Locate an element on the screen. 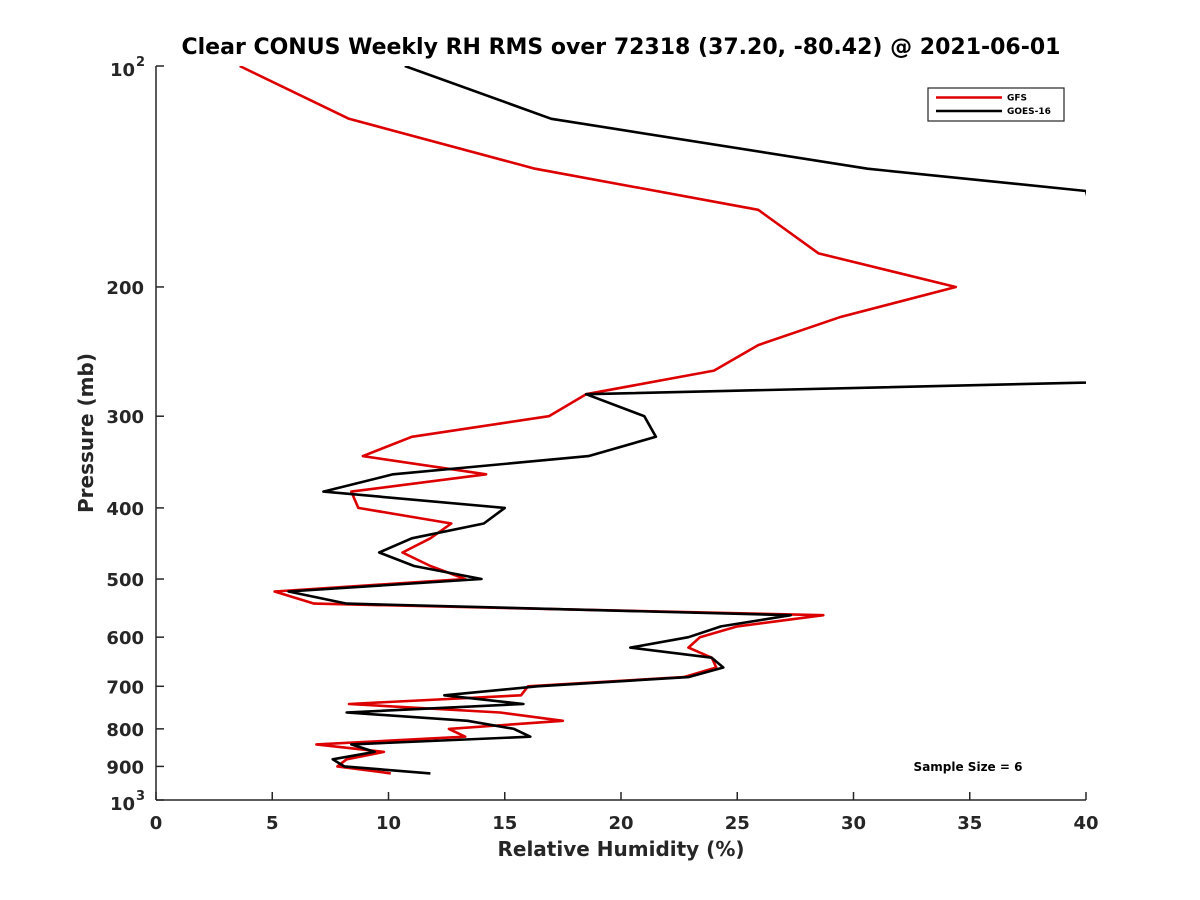 The image size is (1200, 900). legend-box is located at coordinates (996, 104).